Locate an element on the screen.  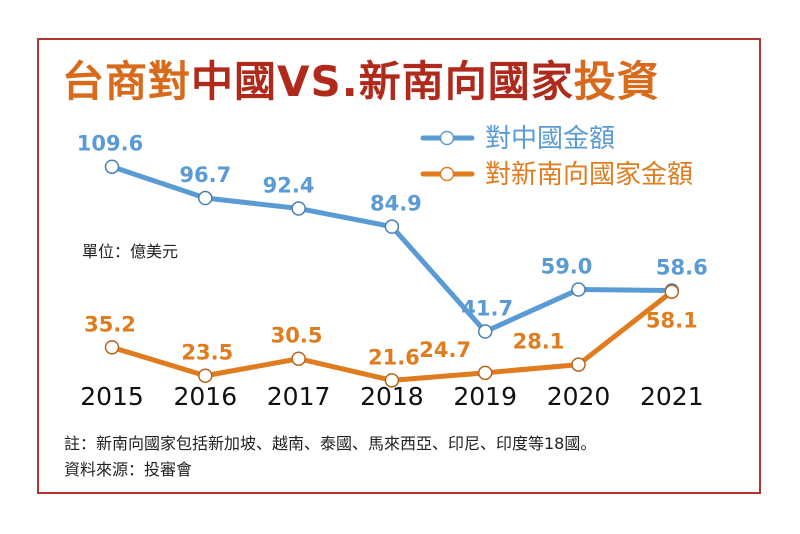
data-point-china-2020 is located at coordinates (578, 289).